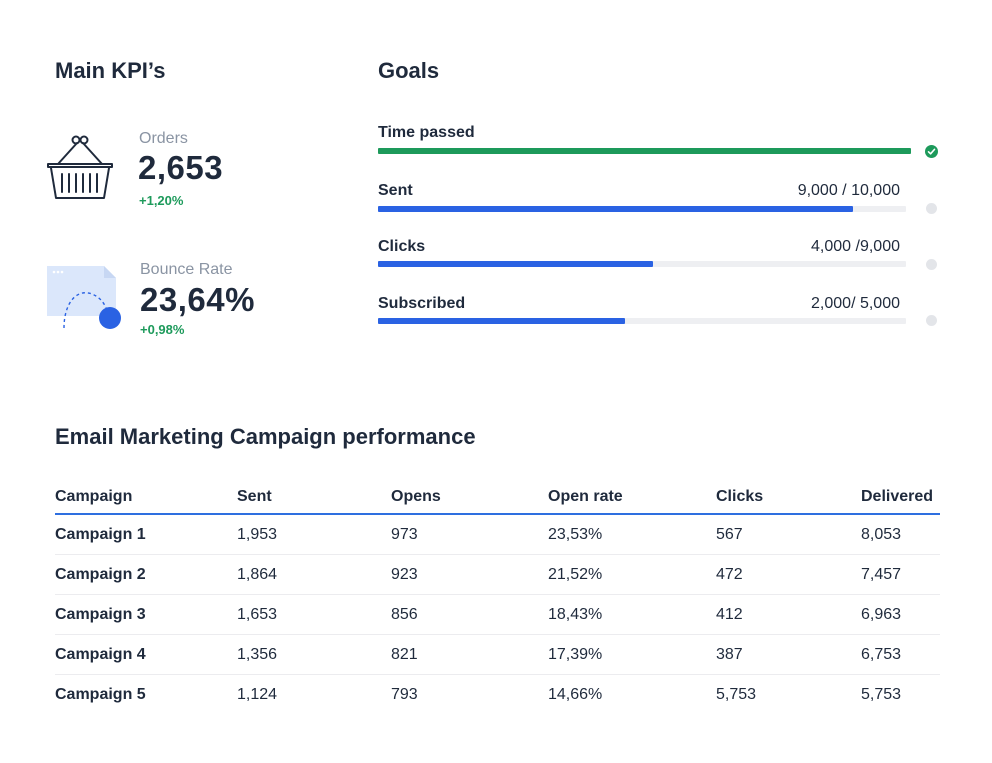 The height and width of the screenshot is (763, 992). Describe the element at coordinates (181, 167) in the screenshot. I see `orders-value: 2,653` at that location.